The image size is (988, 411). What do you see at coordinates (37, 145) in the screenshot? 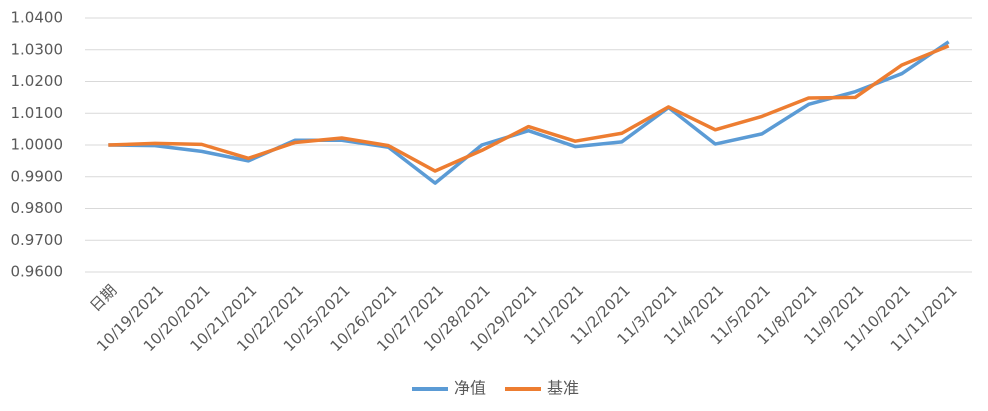
I see `y-tick-label: 1.0000` at bounding box center [37, 145].